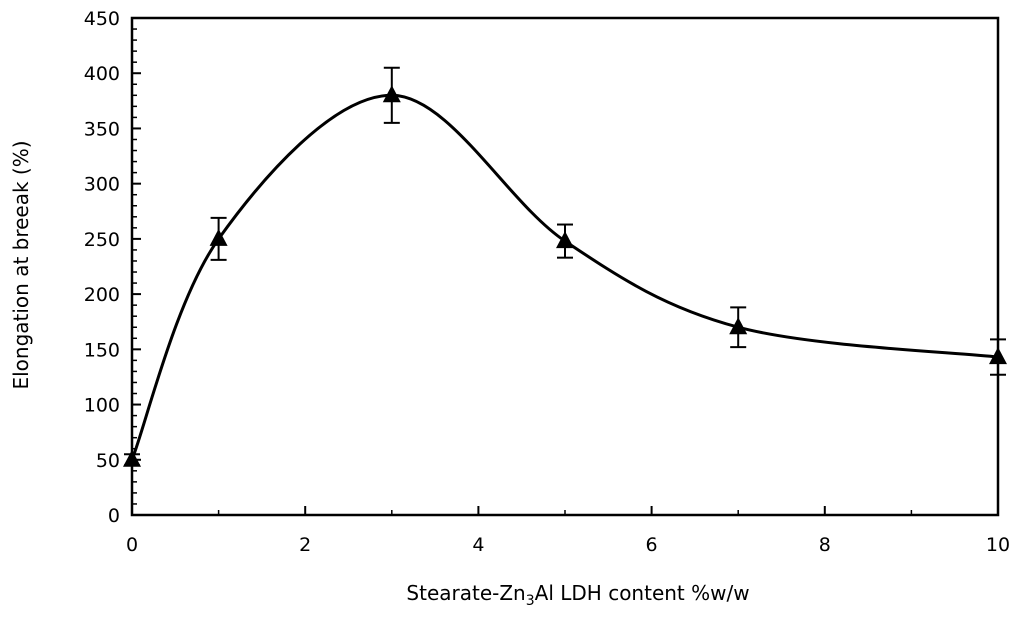 This screenshot has width=1024, height=618. I want to click on x-tick-label: 2, so click(305, 545).